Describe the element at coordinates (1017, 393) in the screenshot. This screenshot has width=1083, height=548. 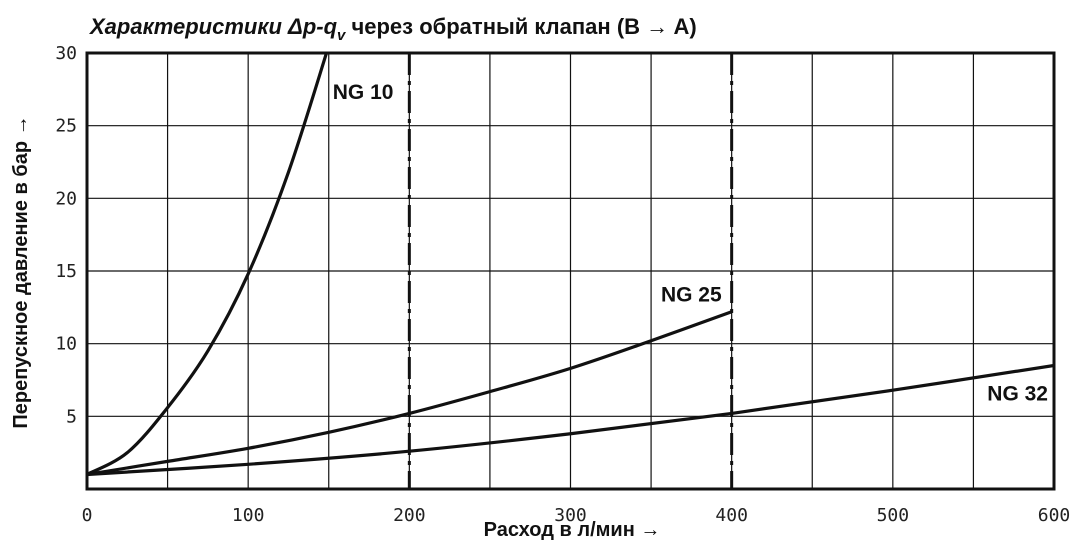
I see `series-label-ng32: NG 32` at that location.